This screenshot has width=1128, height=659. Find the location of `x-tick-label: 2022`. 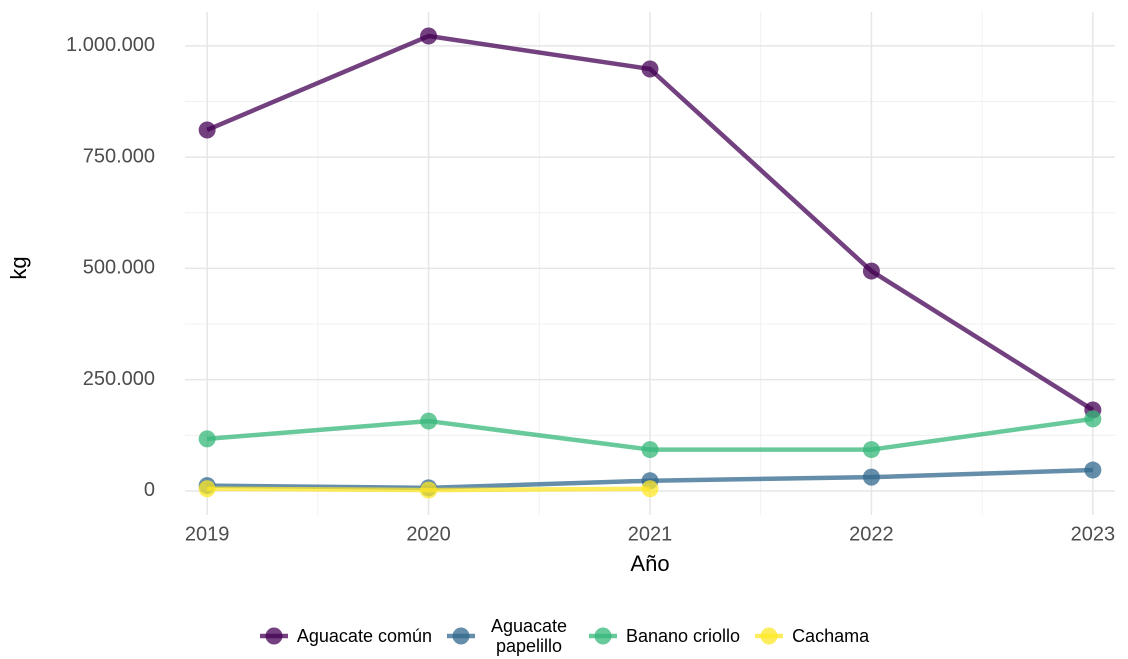

x-tick-label: 2022 is located at coordinates (871, 534).